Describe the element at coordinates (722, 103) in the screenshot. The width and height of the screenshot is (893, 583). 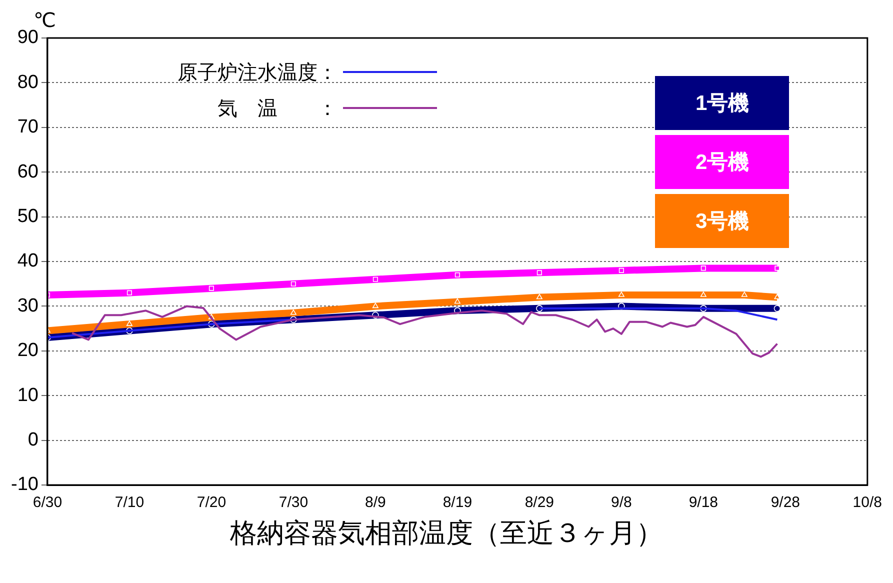
I see `text: 1号機` at that location.